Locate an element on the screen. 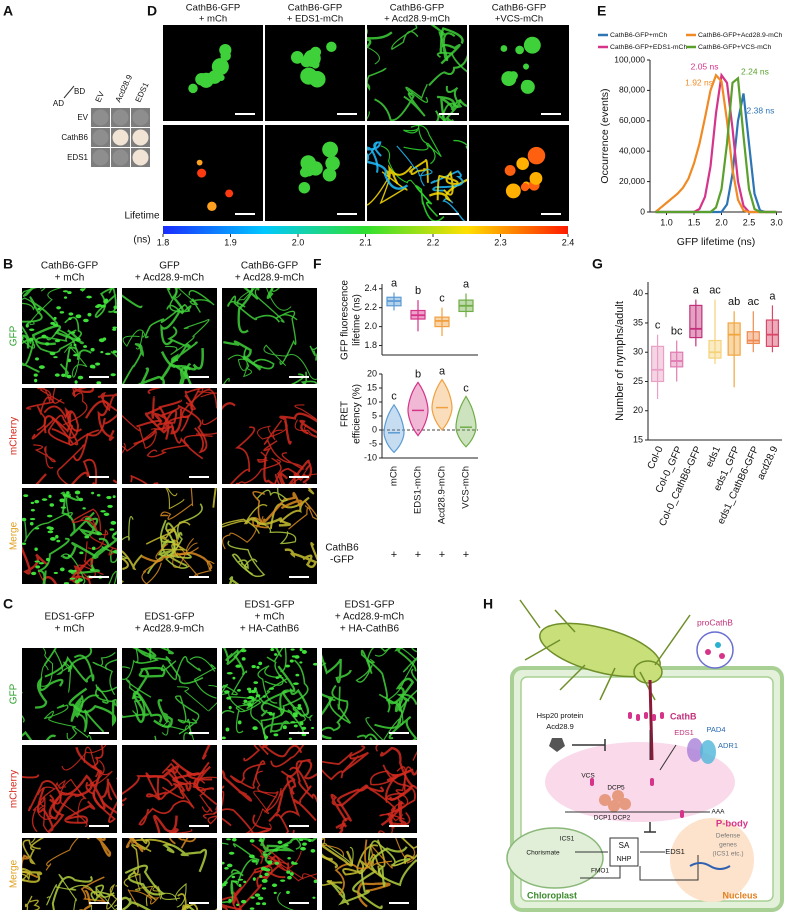 This screenshot has height=915, width=789. diagram-label: CathB is located at coordinates (683, 716).